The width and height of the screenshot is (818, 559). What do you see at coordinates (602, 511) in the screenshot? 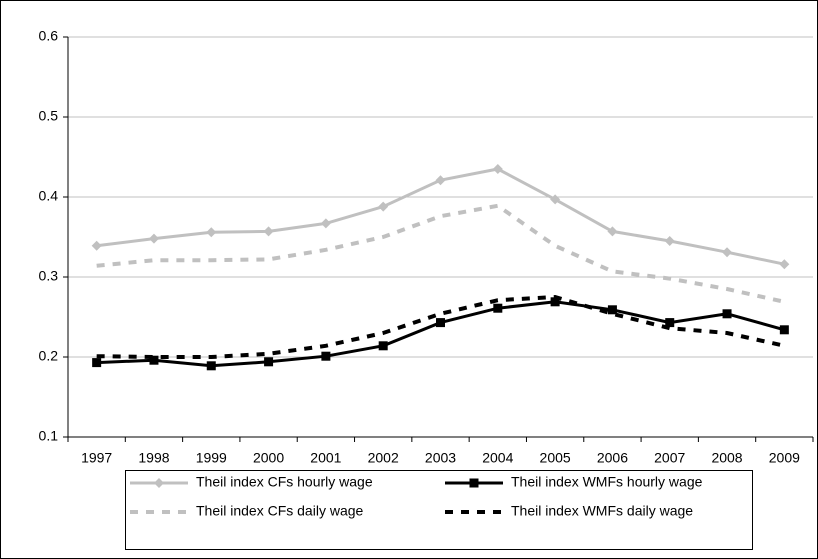
I see `legend-label: Theil index WMFs daily wage` at bounding box center [602, 511].